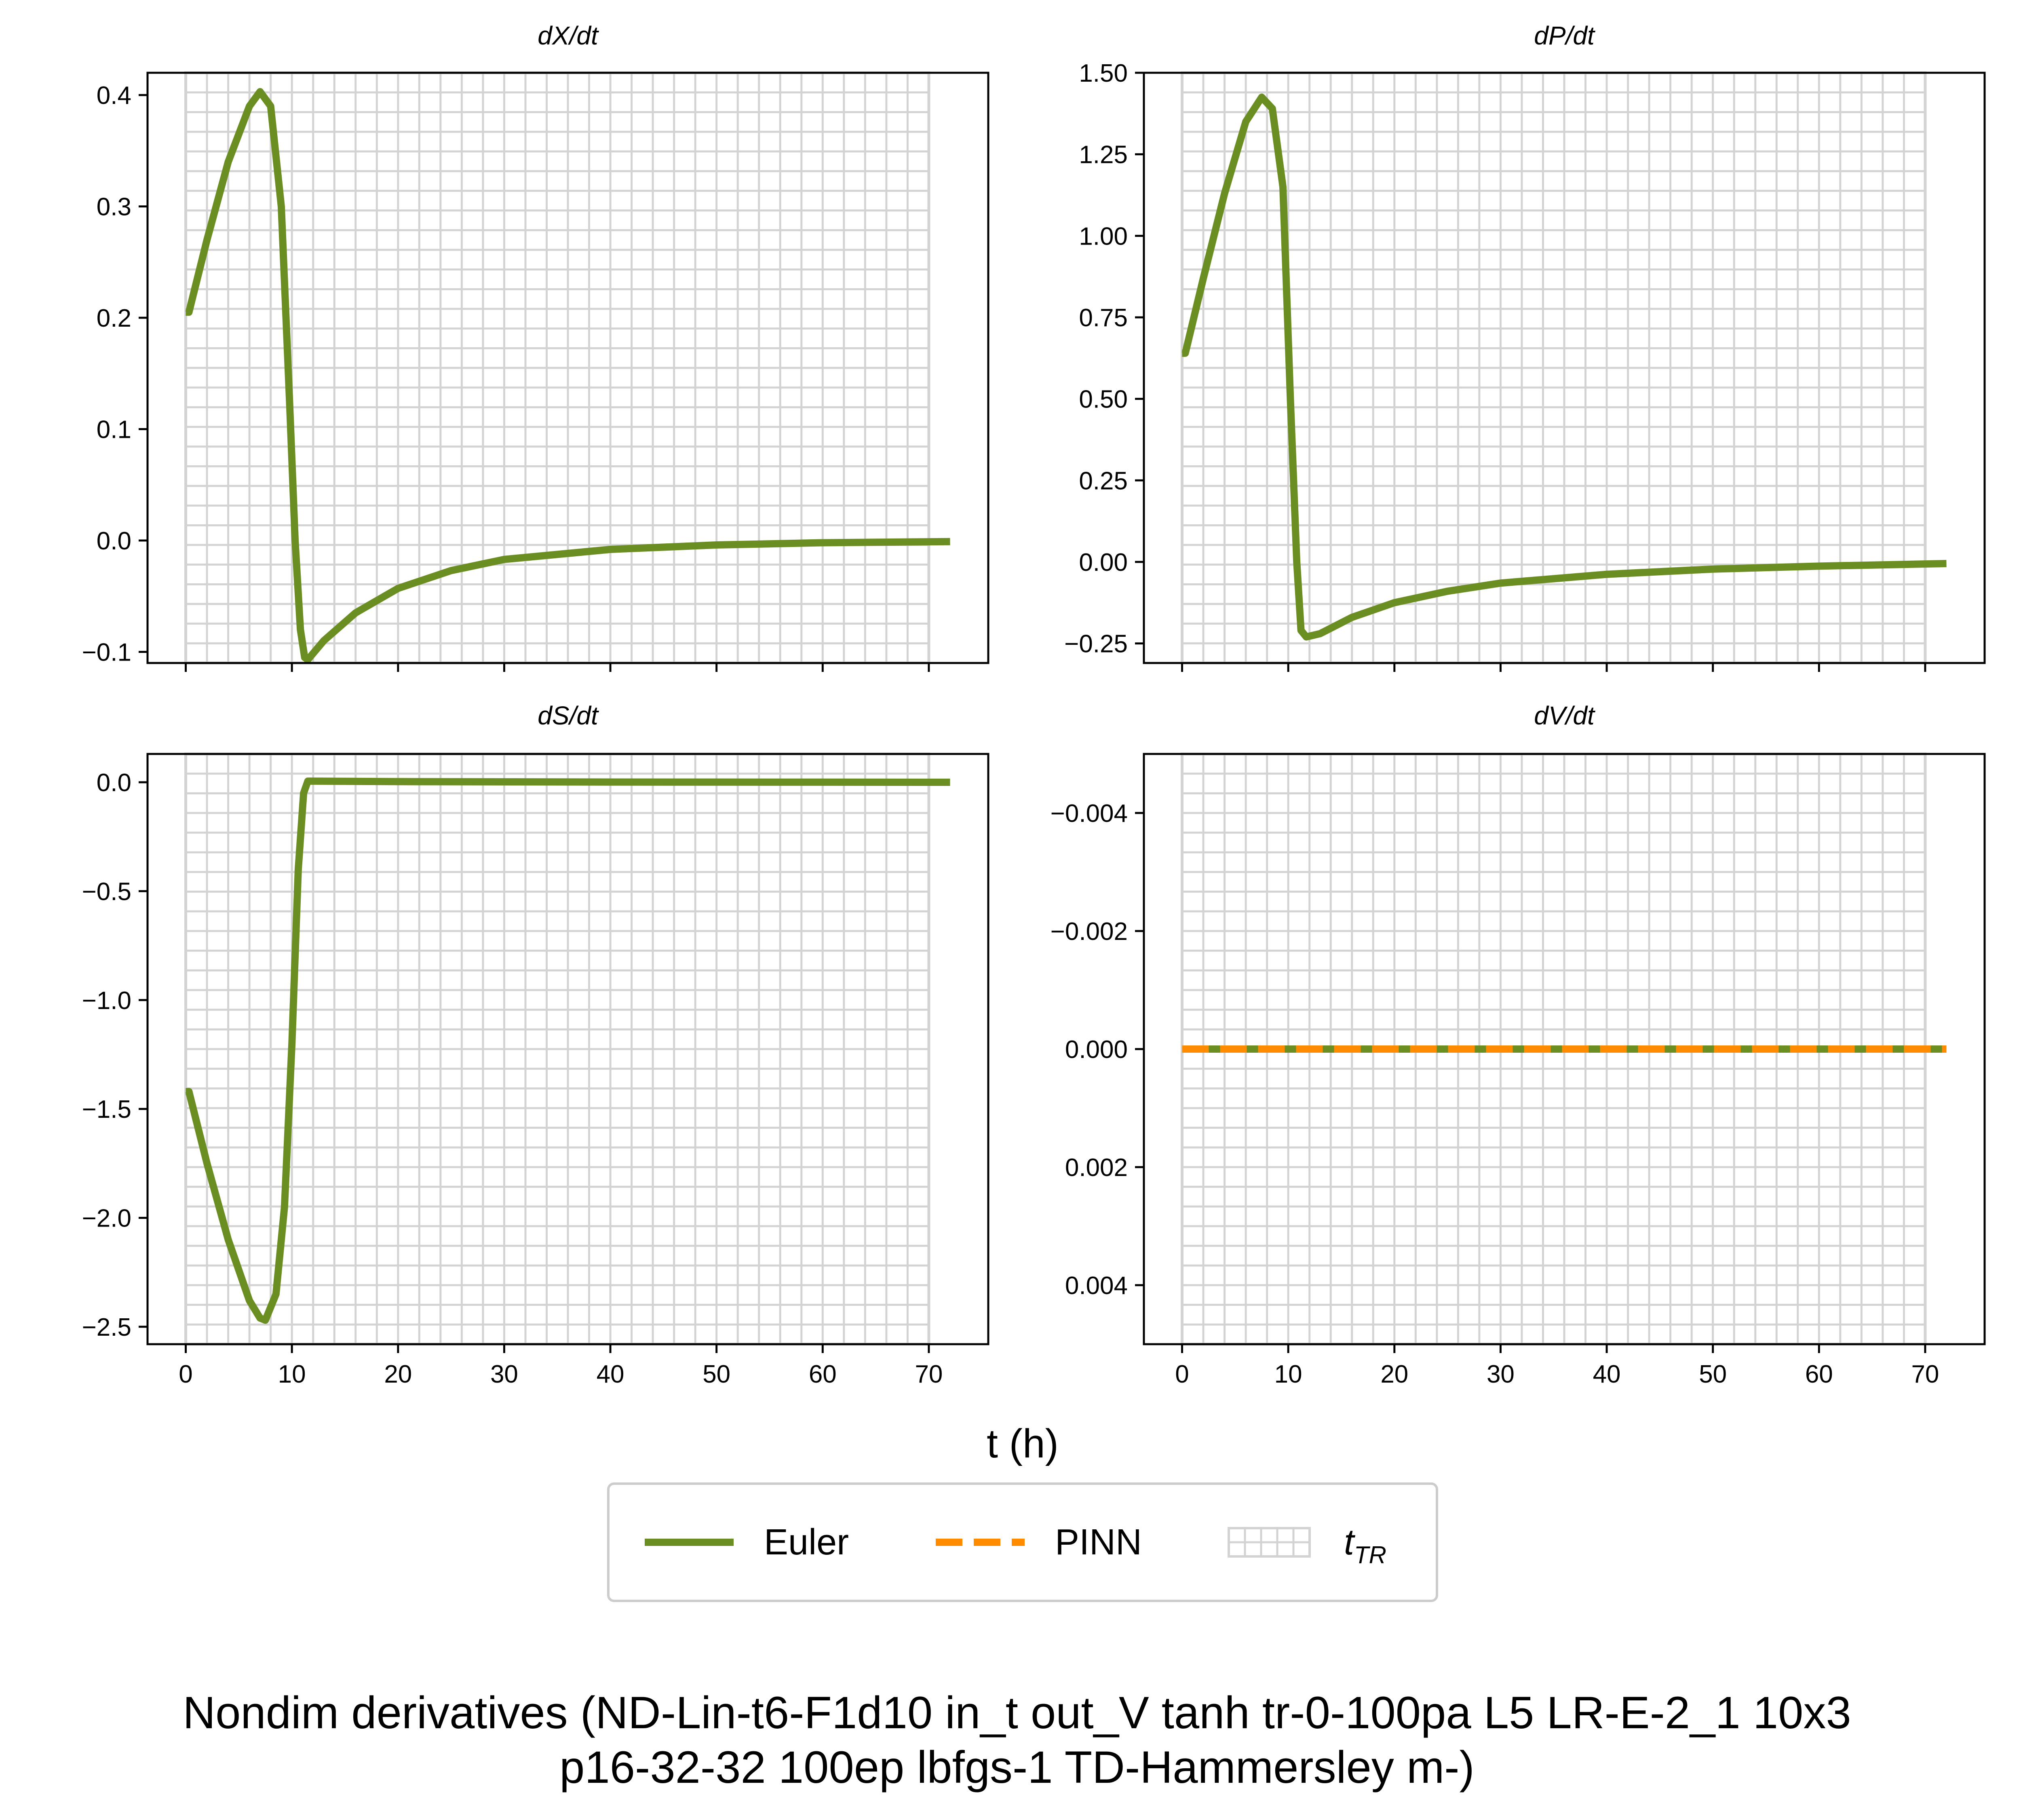 Image resolution: width=2021 pixels, height=1820 pixels. I want to click on x-axis-label: t (h), so click(1023, 1443).